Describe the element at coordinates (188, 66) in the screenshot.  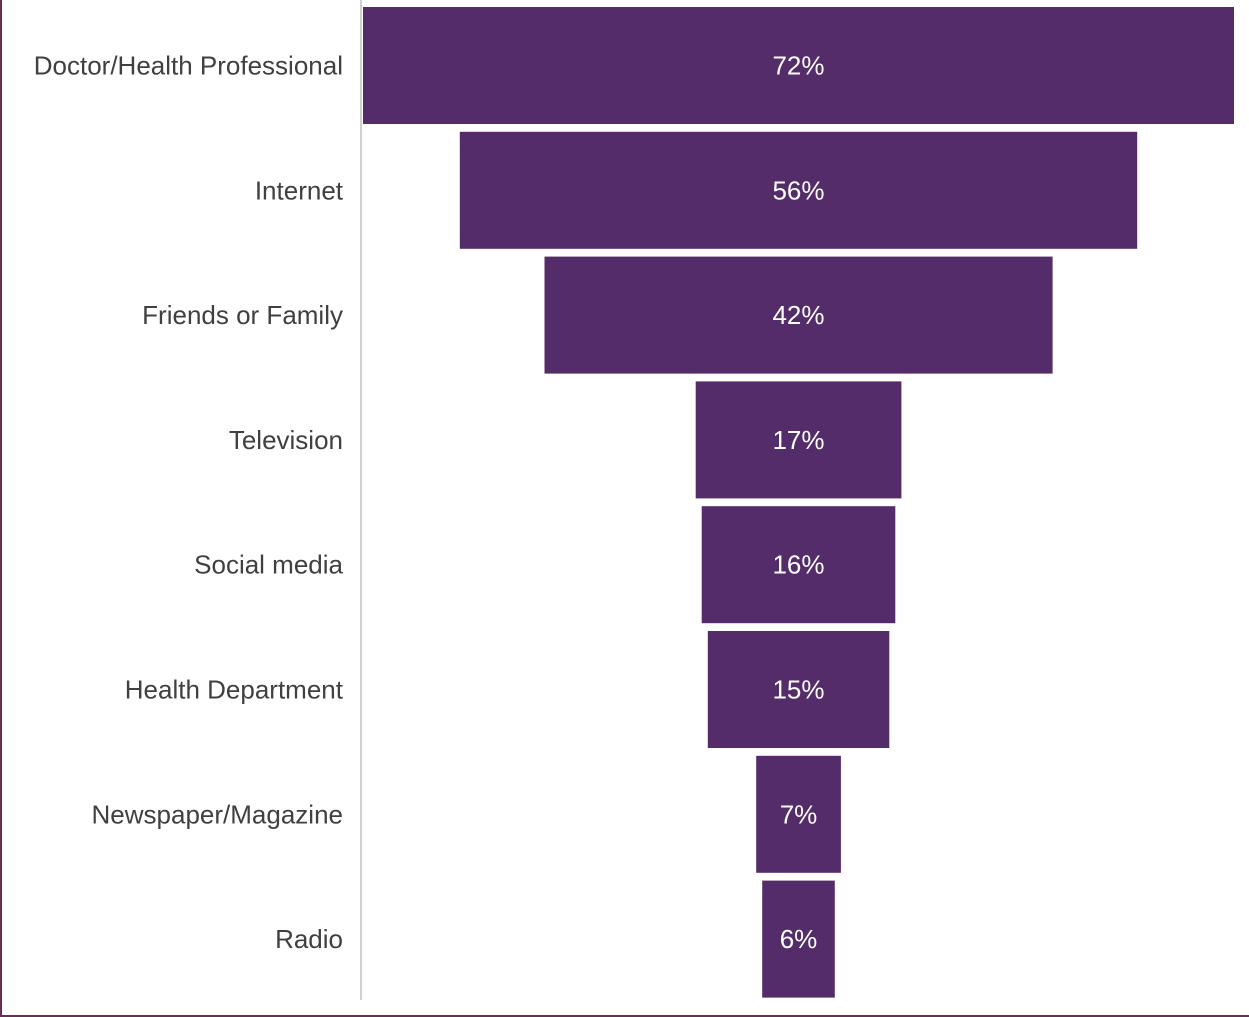
I see `category-label-doctor-health-professional: Doctor/Health Professional` at that location.